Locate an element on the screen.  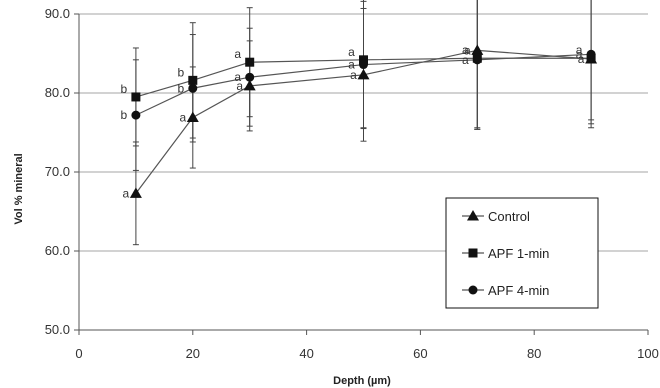
x-axis-title: Depth (µm) is located at coordinates (362, 381).